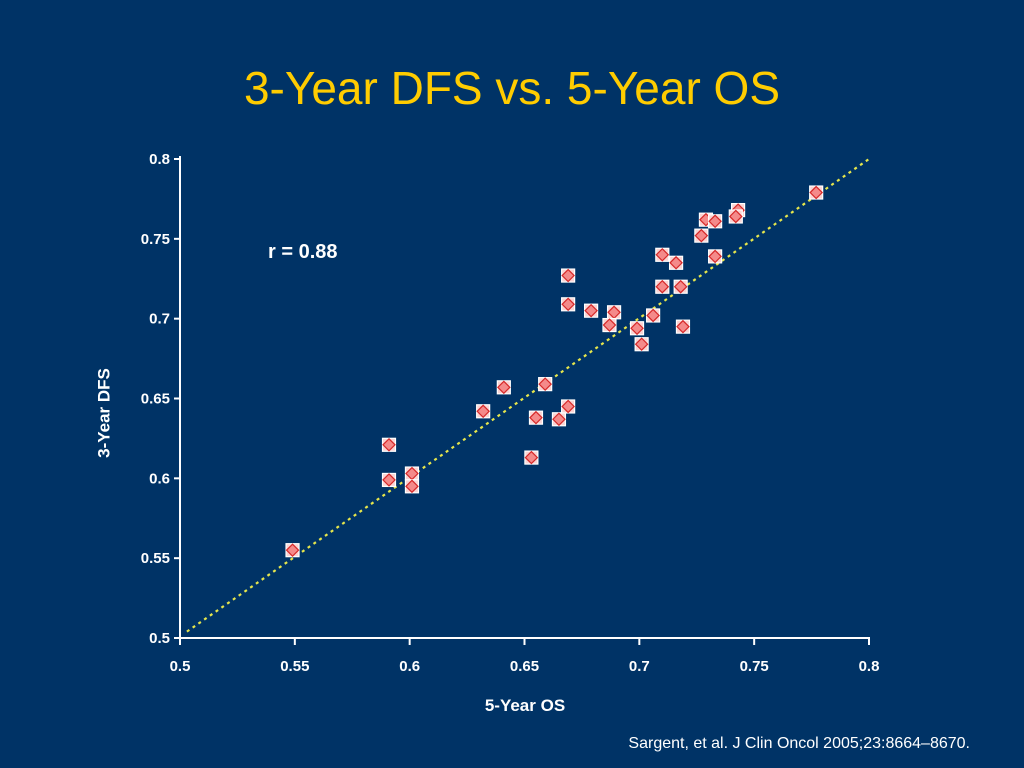 The height and width of the screenshot is (768, 1024). Describe the element at coordinates (639, 666) in the screenshot. I see `x-tick-label: 0.7` at that location.